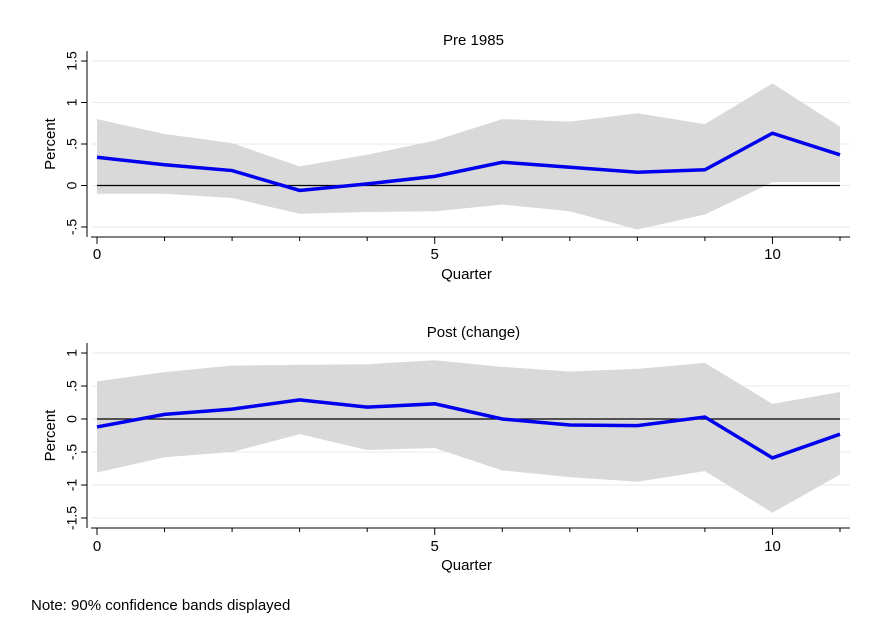 The height and width of the screenshot is (636, 870). I want to click on figure-note: Note: 90% confidence bands displayed, so click(161, 605).